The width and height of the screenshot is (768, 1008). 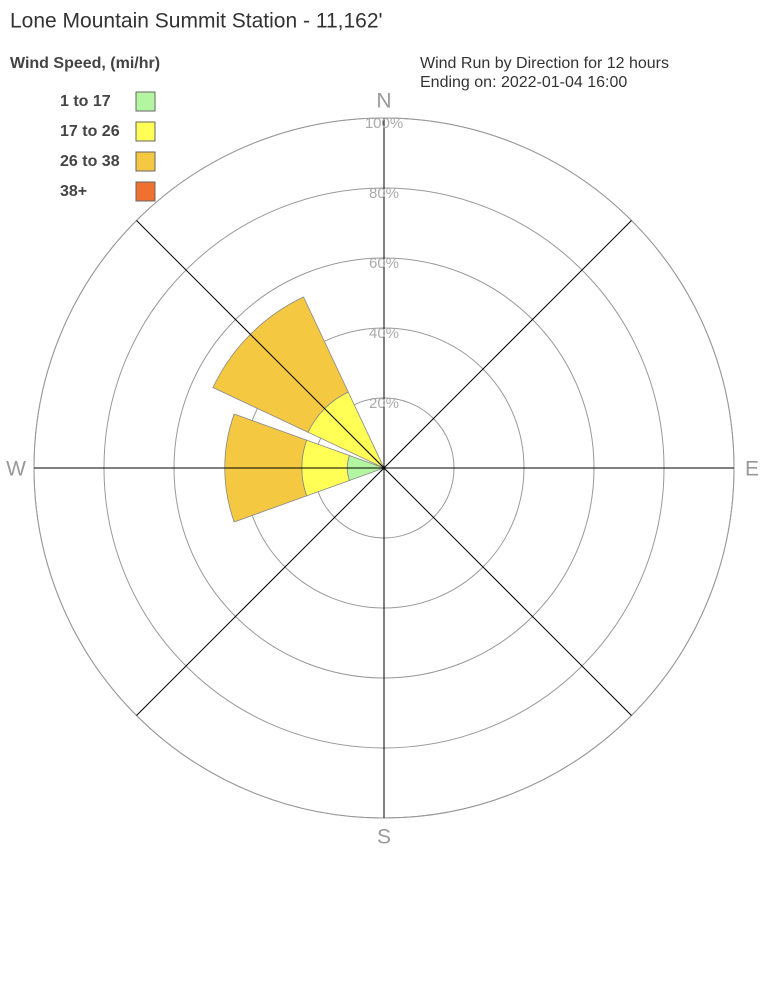 I want to click on r-tick-label: 20%, so click(x=384, y=403).